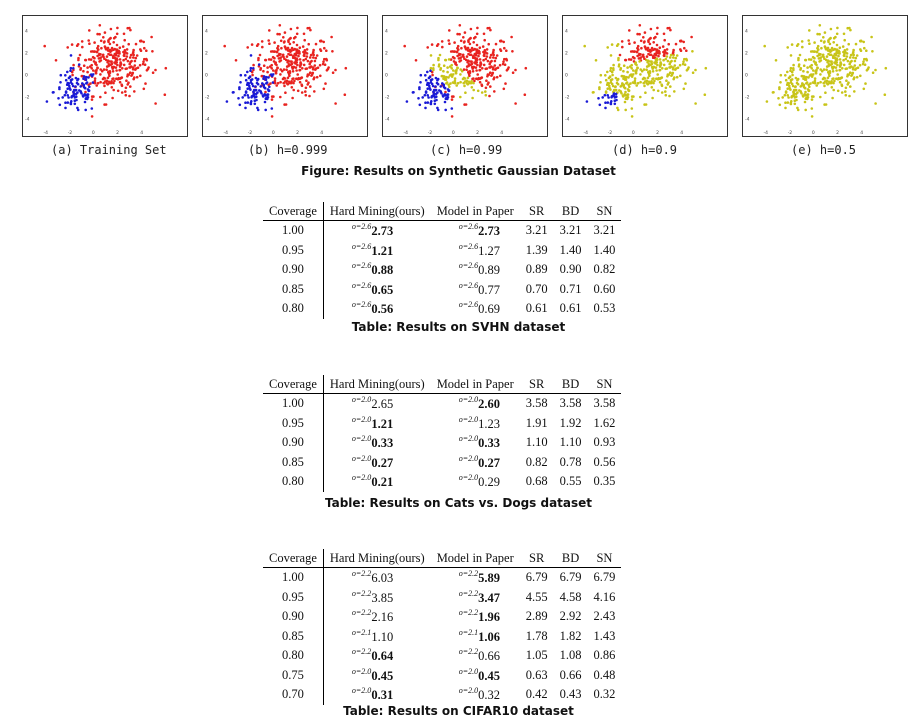 The width and height of the screenshot is (917, 726). What do you see at coordinates (604, 269) in the screenshot?
I see `sn-cell: 0.82` at bounding box center [604, 269].